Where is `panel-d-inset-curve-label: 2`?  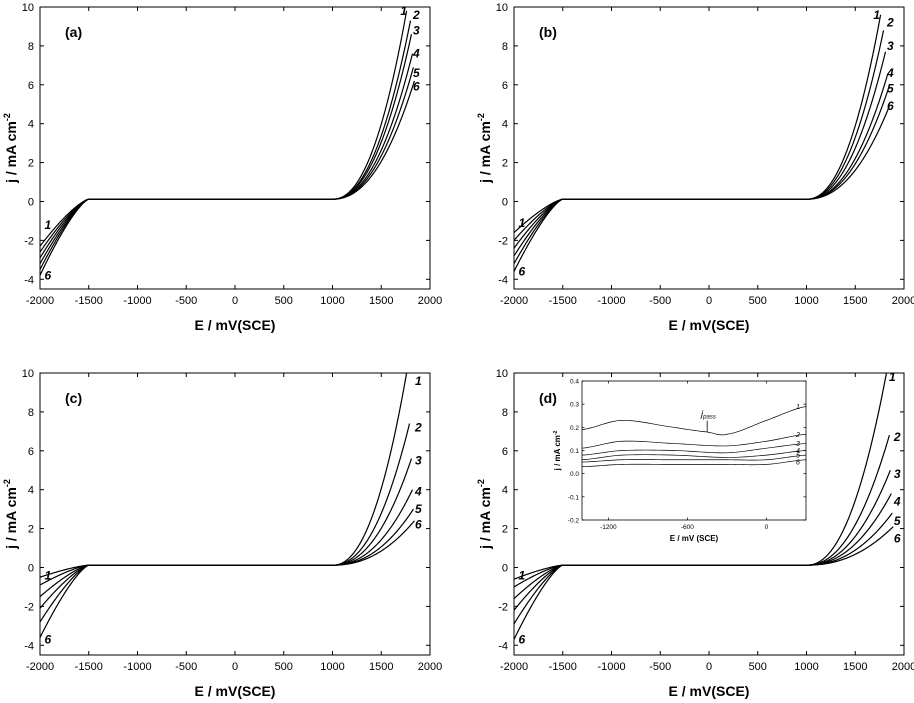 panel-d-inset-curve-label: 2 is located at coordinates (797, 435).